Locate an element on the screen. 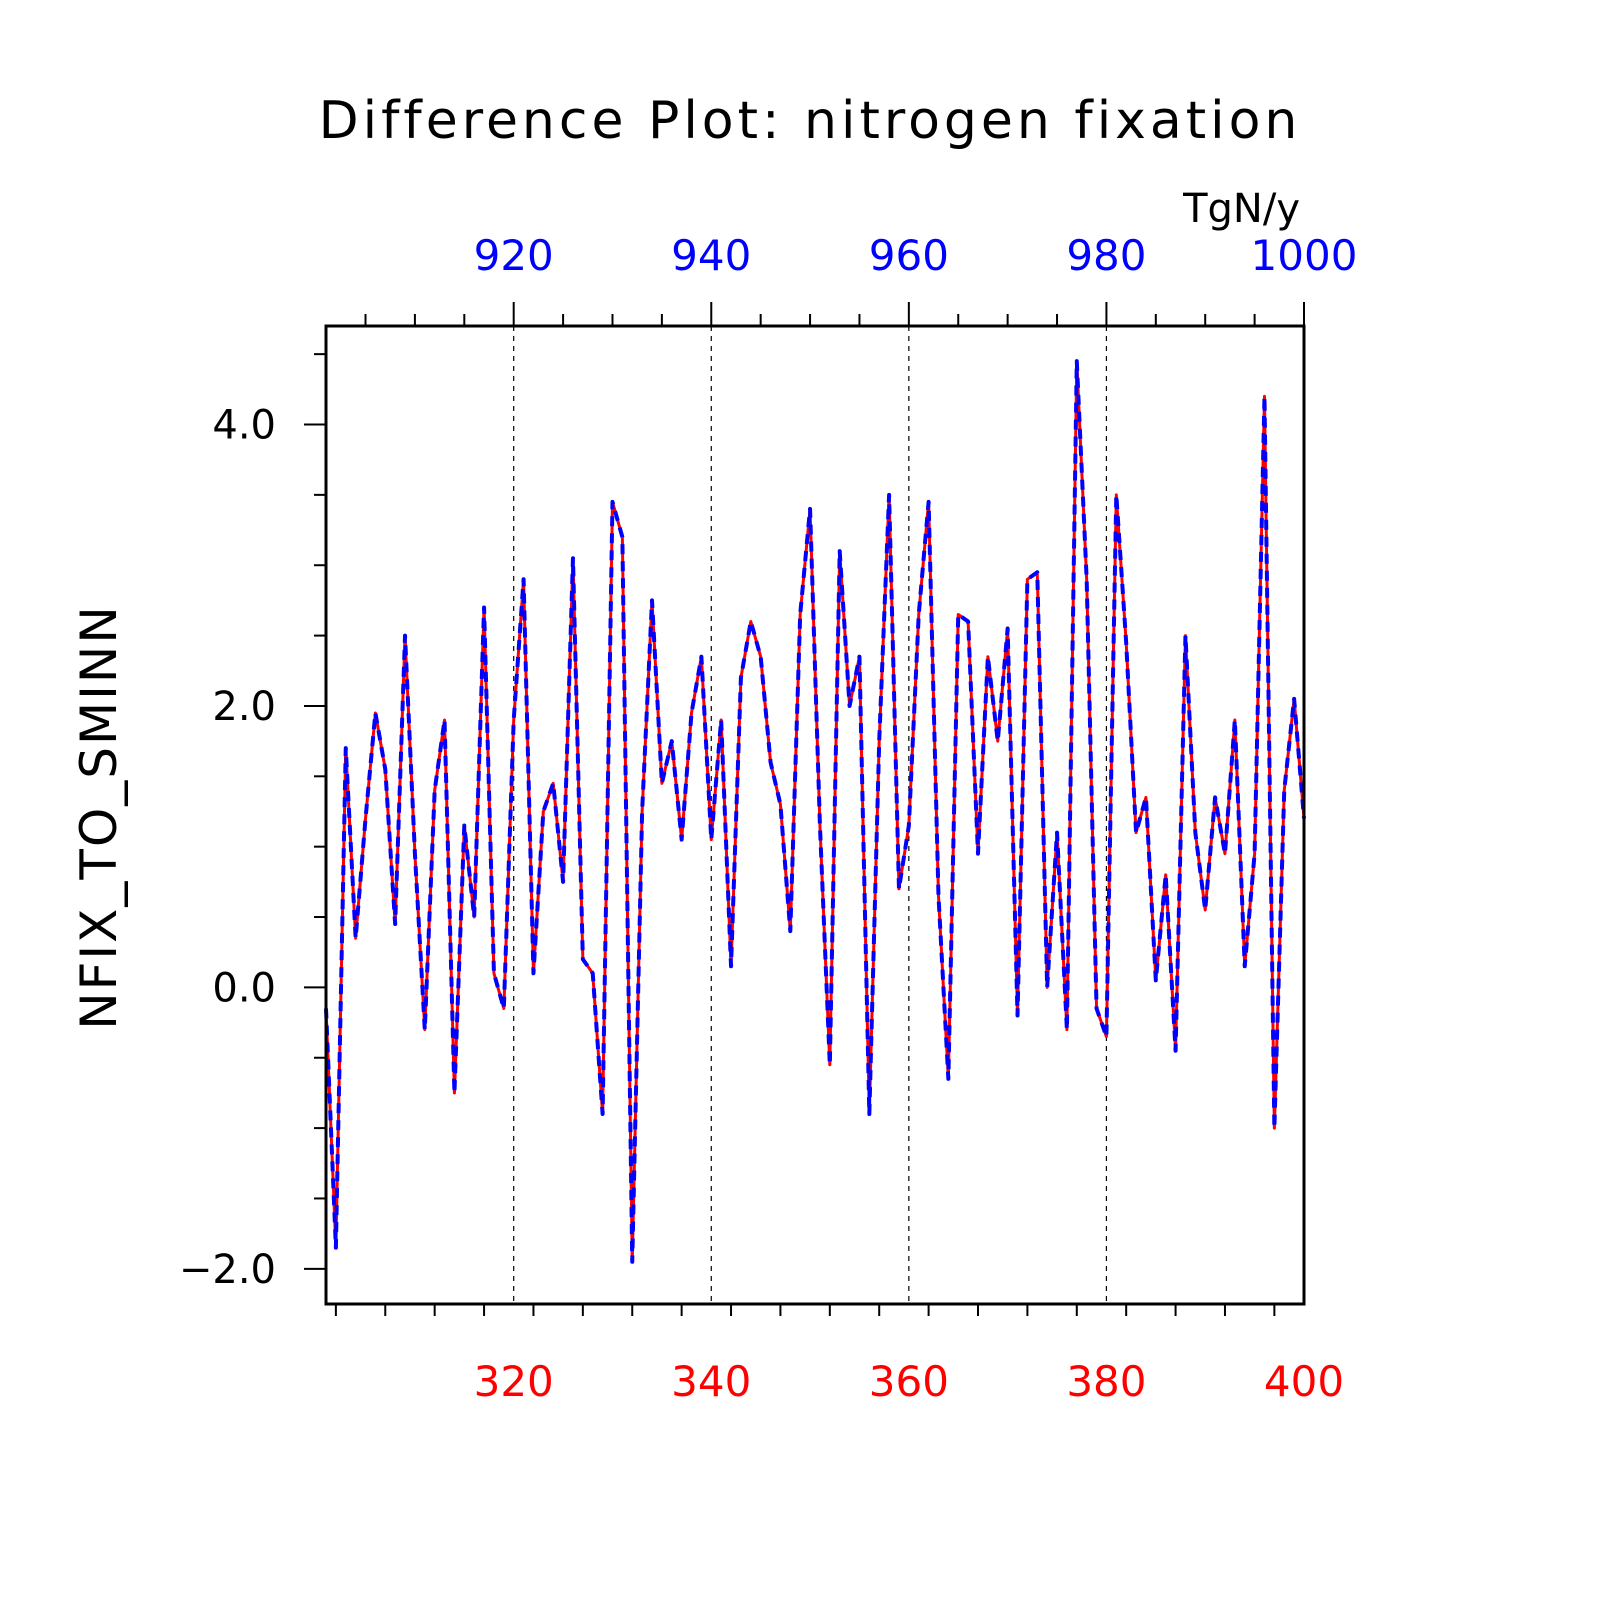  y-tick-label: 2.0 is located at coordinates (244, 707).